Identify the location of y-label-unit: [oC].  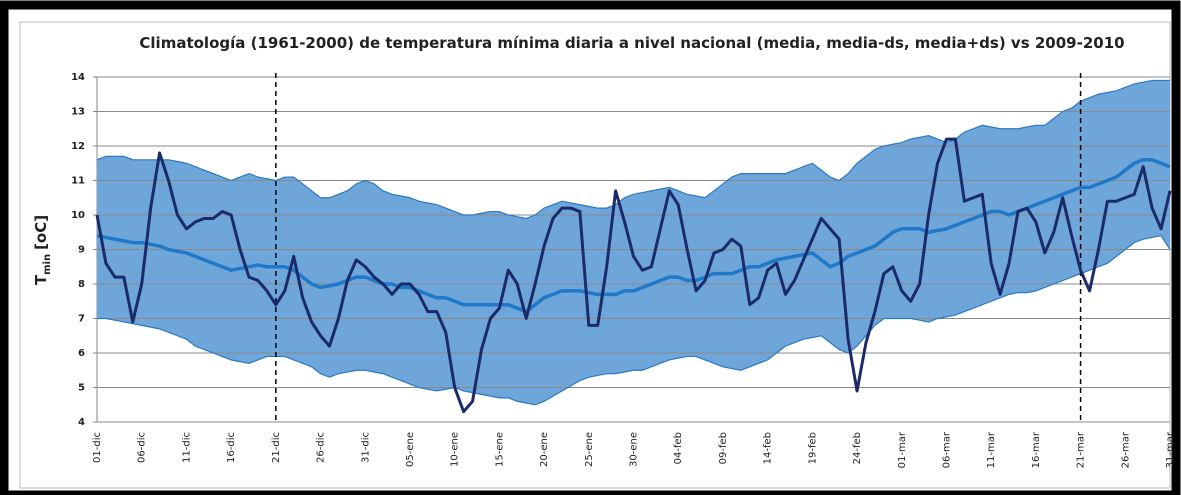
(41, 232).